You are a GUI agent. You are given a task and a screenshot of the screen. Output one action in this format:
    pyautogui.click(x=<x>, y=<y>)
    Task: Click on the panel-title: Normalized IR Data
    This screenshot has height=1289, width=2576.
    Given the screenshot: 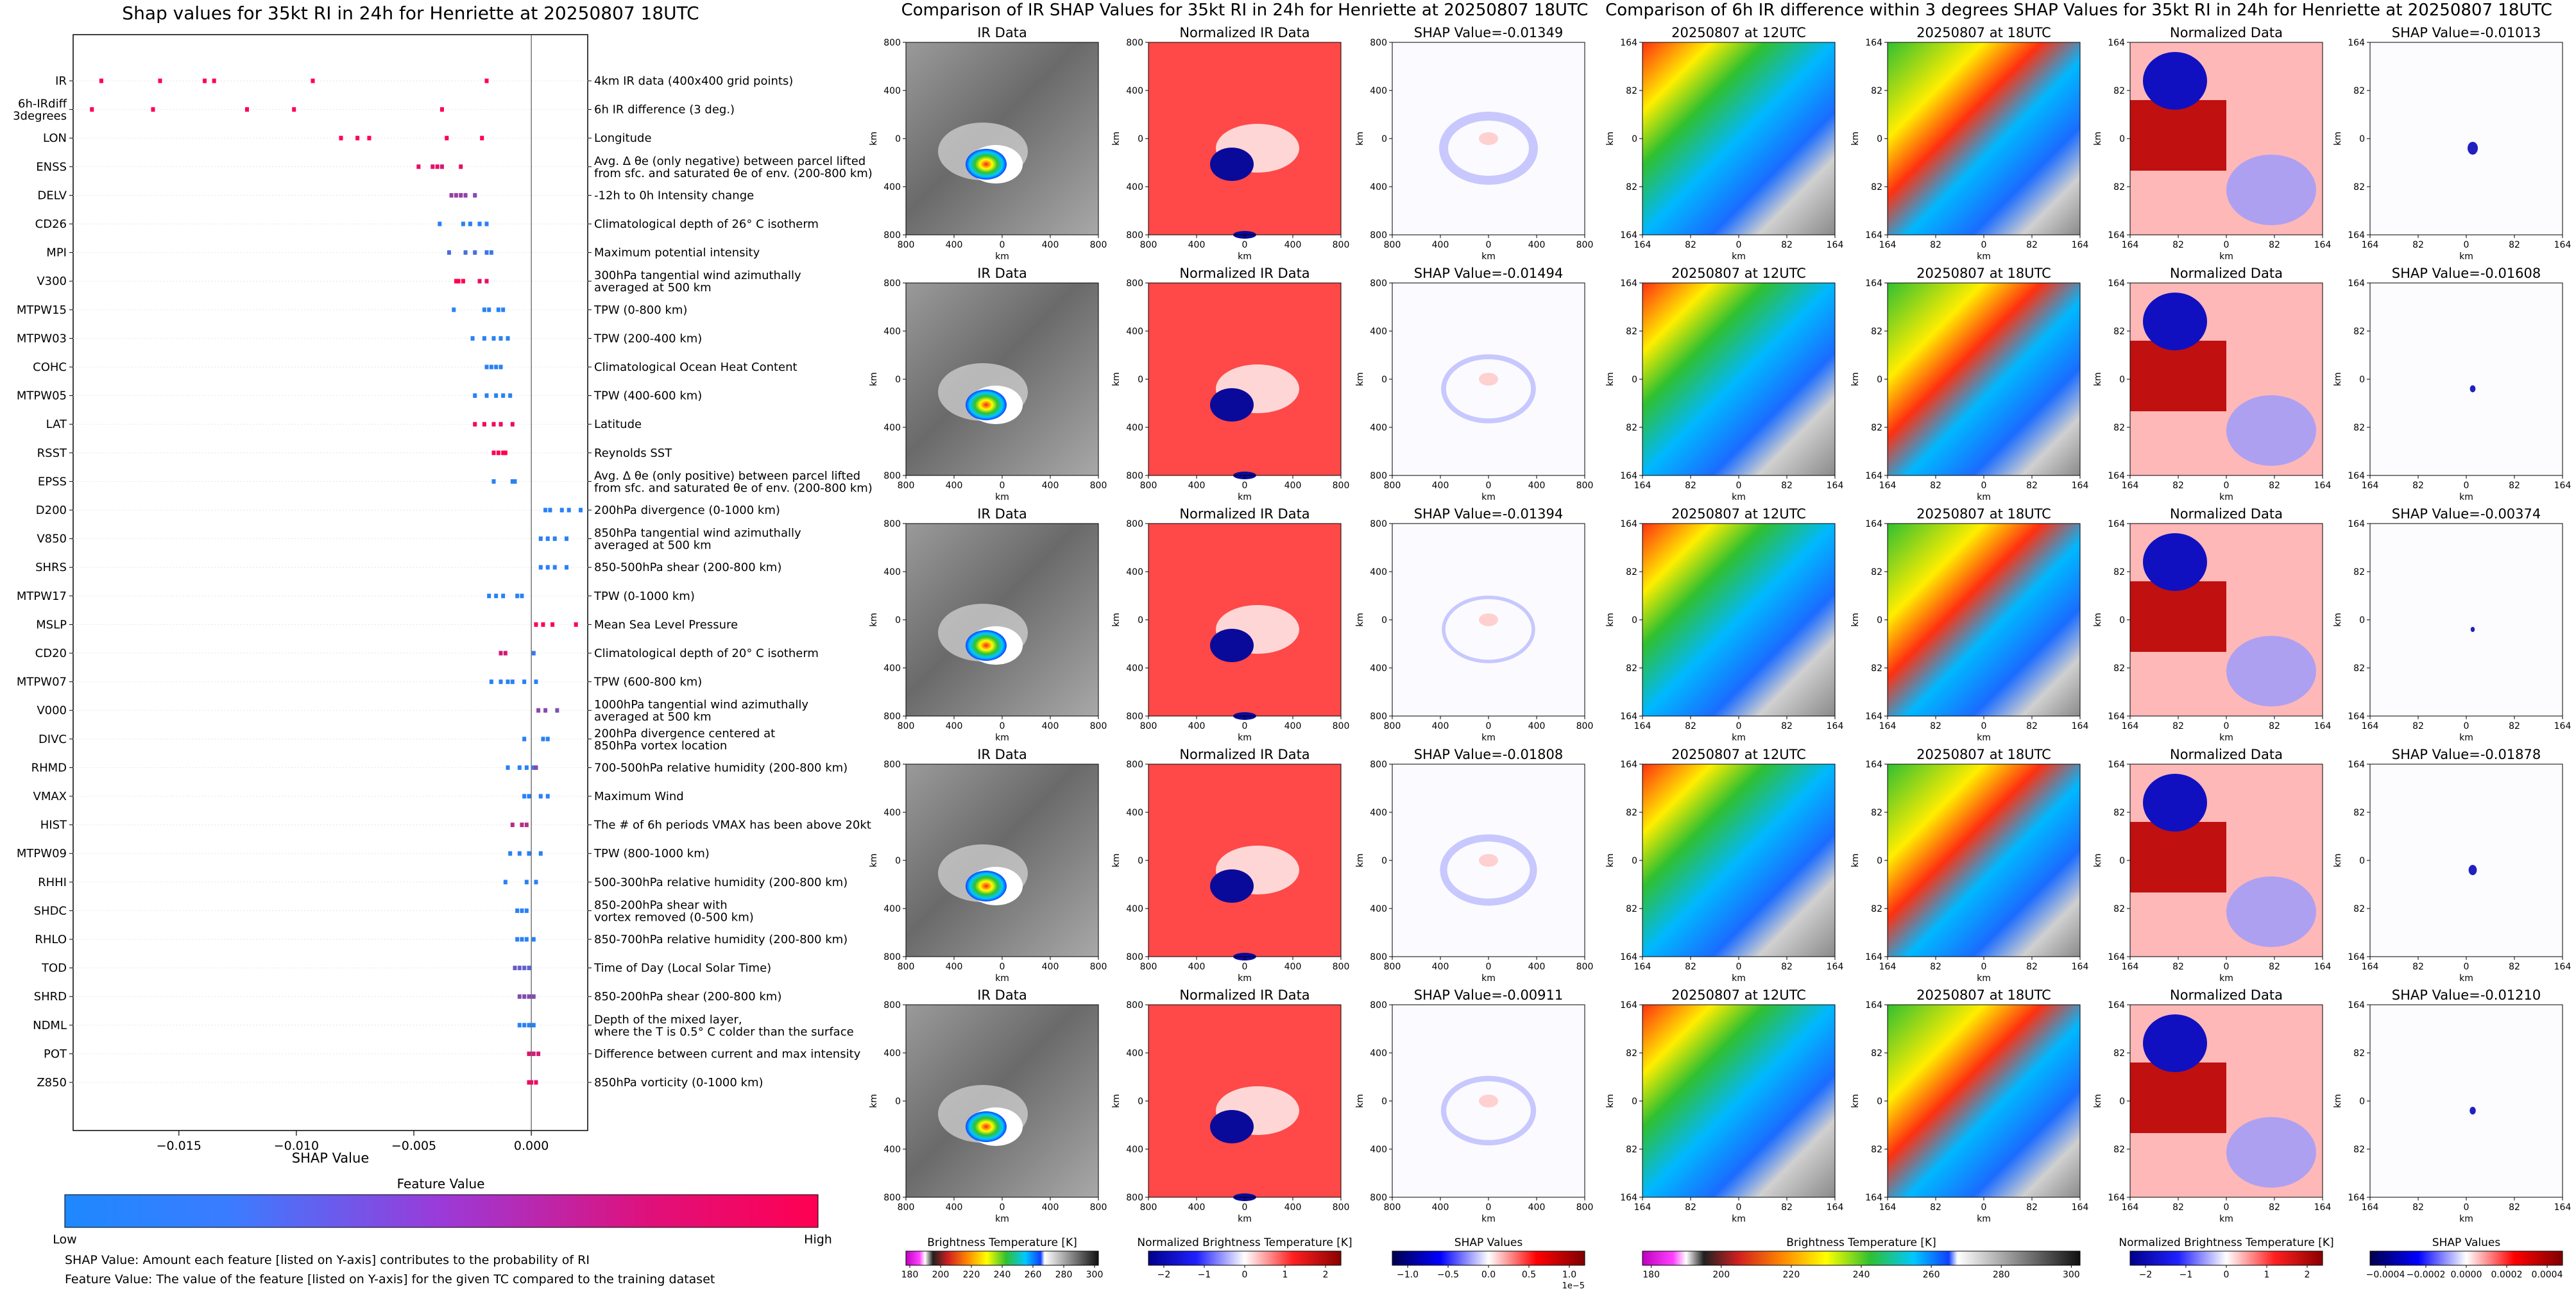 What is the action you would take?
    pyautogui.click(x=1244, y=995)
    